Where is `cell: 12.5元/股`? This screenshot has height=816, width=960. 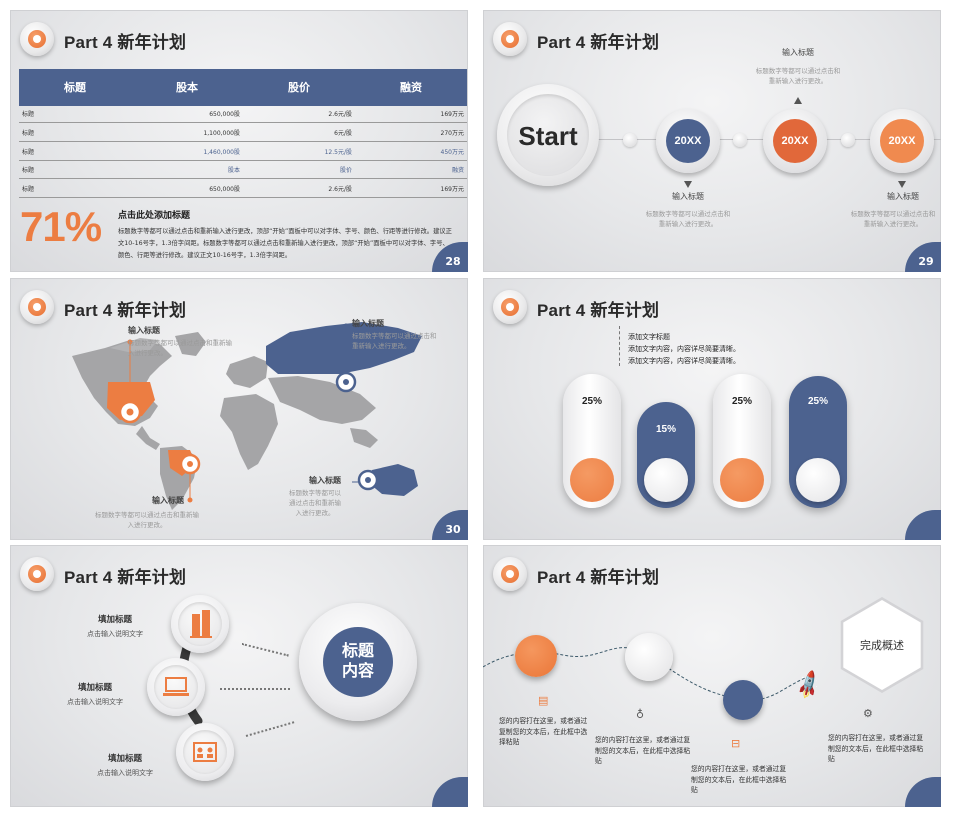 cell: 12.5元/股 is located at coordinates (338, 152).